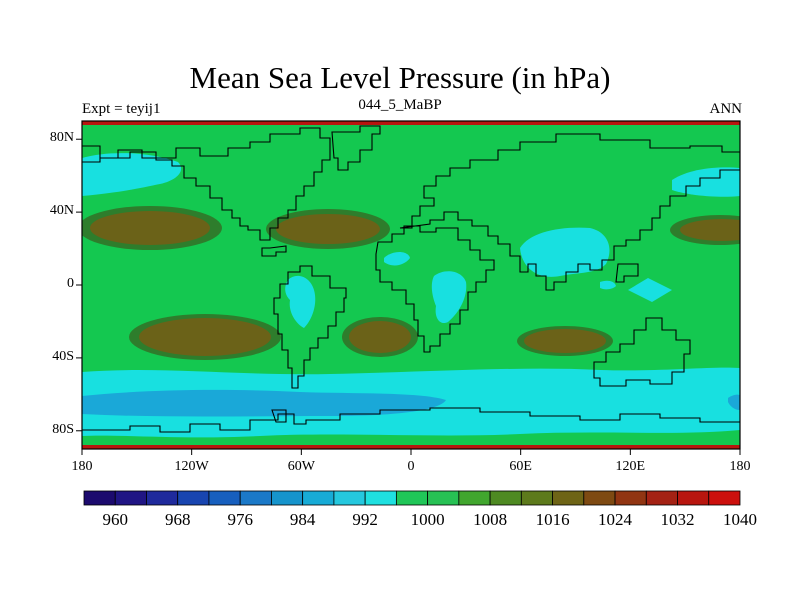 Image resolution: width=800 pixels, height=600 pixels. What do you see at coordinates (61, 138) in the screenshot?
I see `y-tick-label: 80N` at bounding box center [61, 138].